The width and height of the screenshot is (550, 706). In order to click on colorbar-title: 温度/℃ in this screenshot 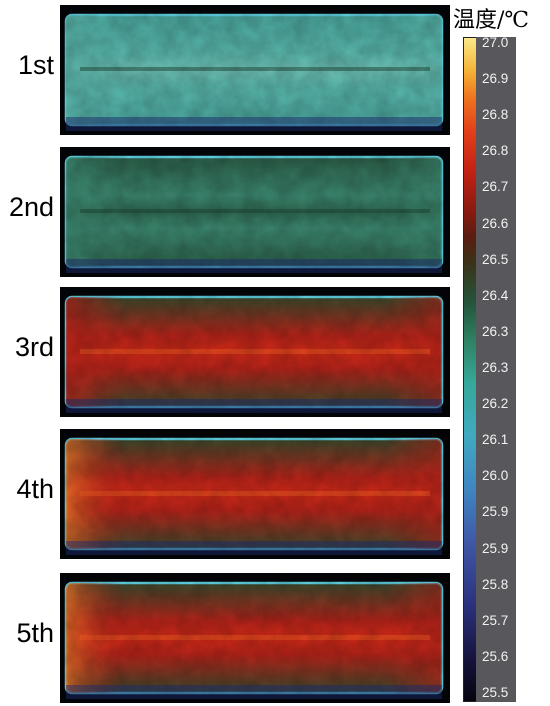, I will do `click(491, 20)`.